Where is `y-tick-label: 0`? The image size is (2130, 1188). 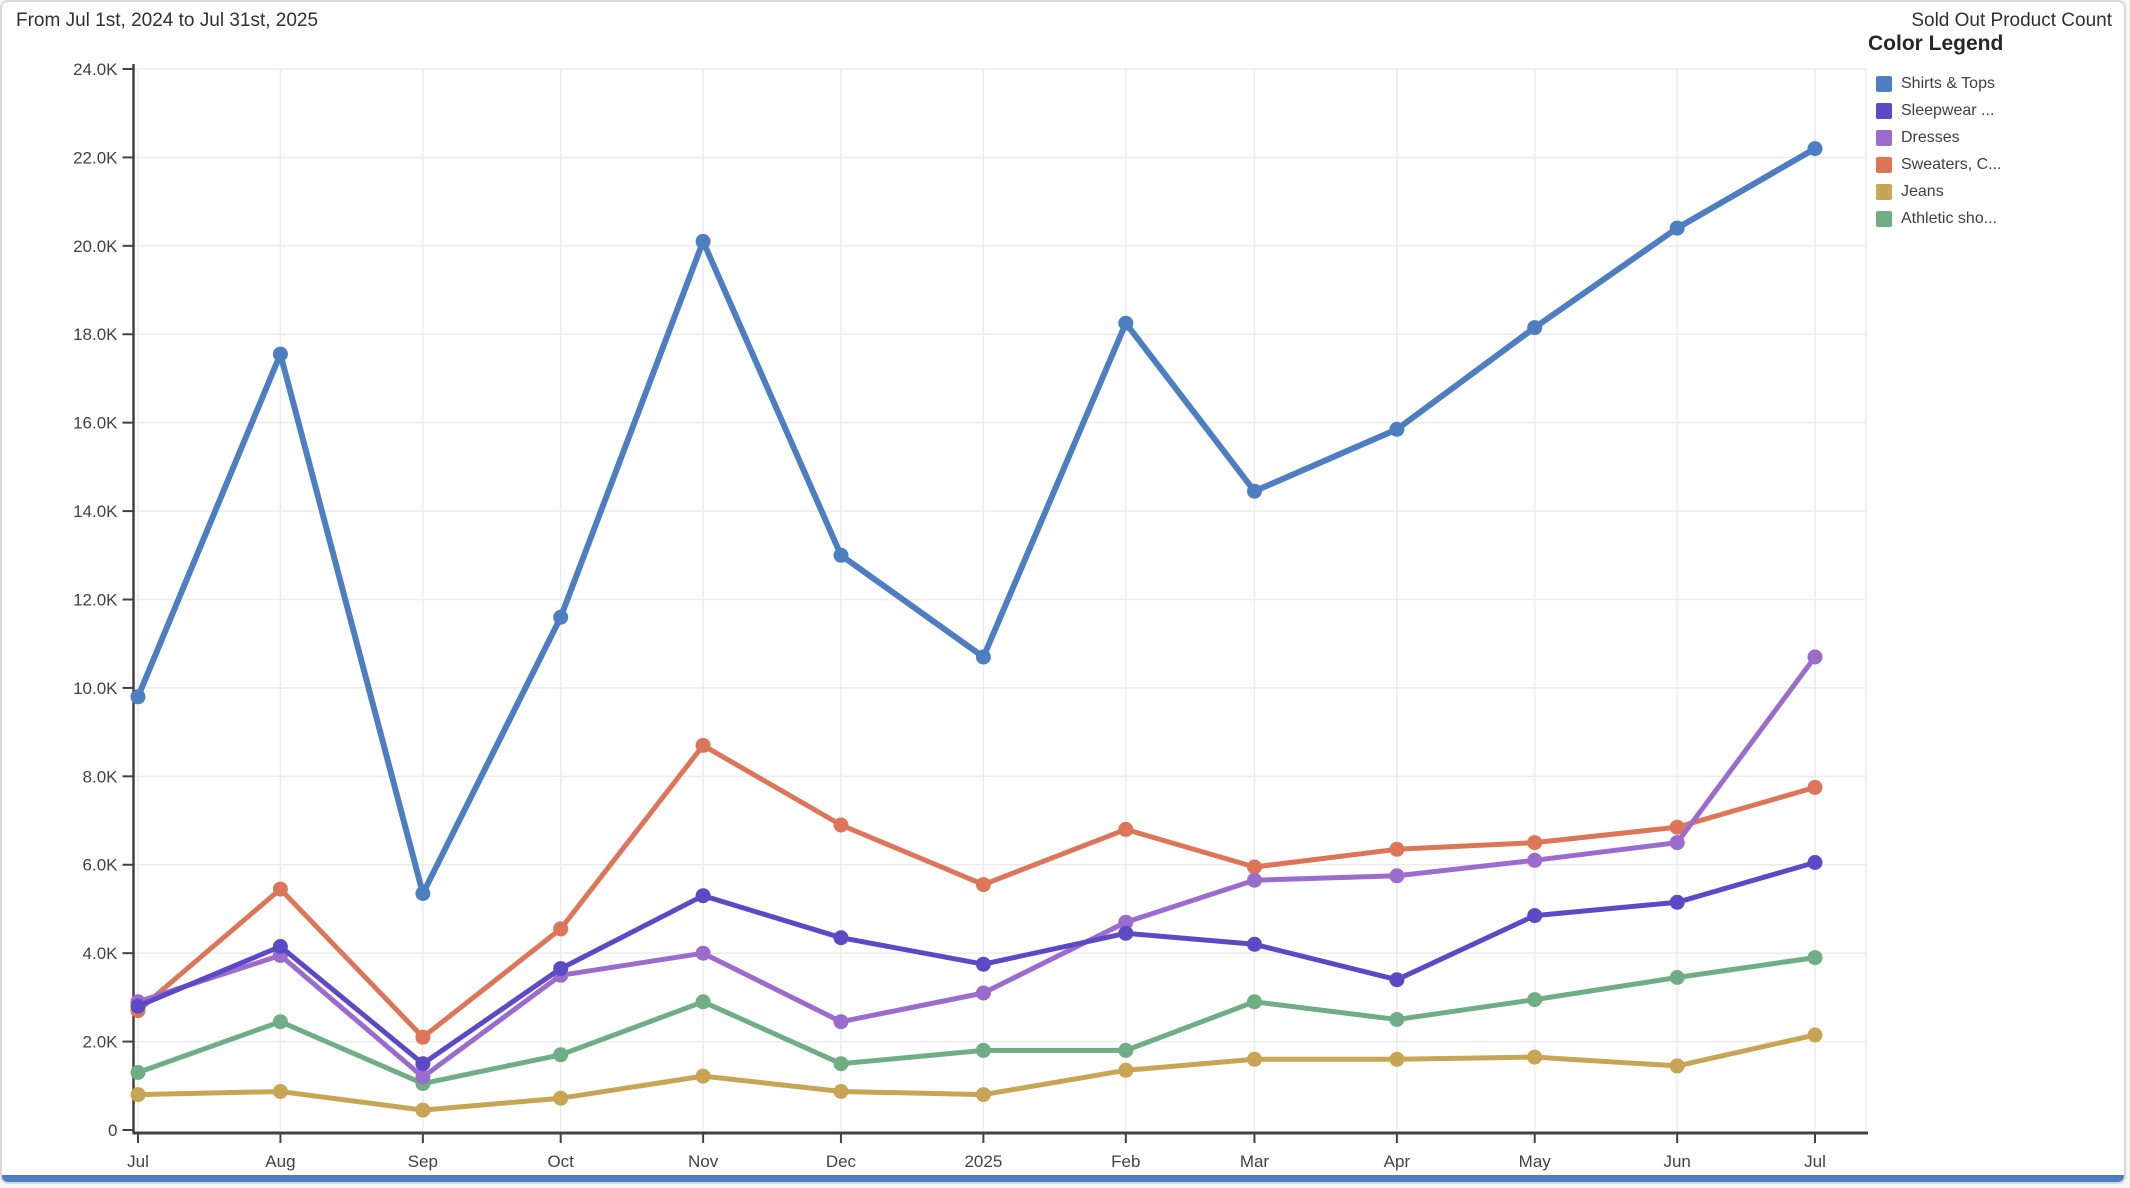
y-tick-label: 0 is located at coordinates (112, 1130).